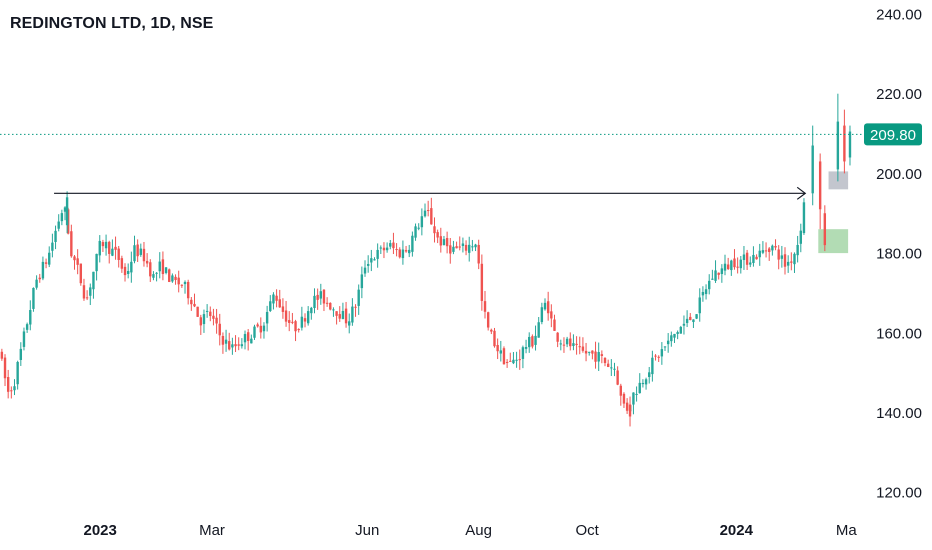 This screenshot has width=932, height=550. Describe the element at coordinates (801, 193) in the screenshot. I see `arrow-head` at that location.